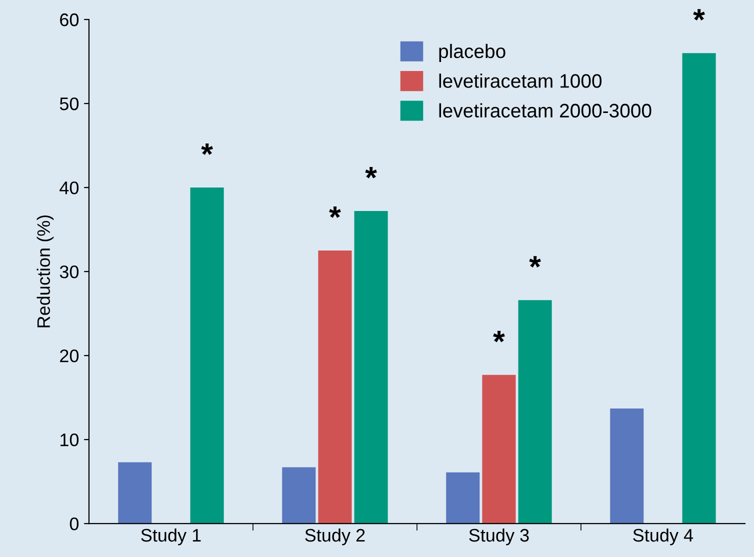  I want to click on y-tick-label: 60, so click(69, 19).